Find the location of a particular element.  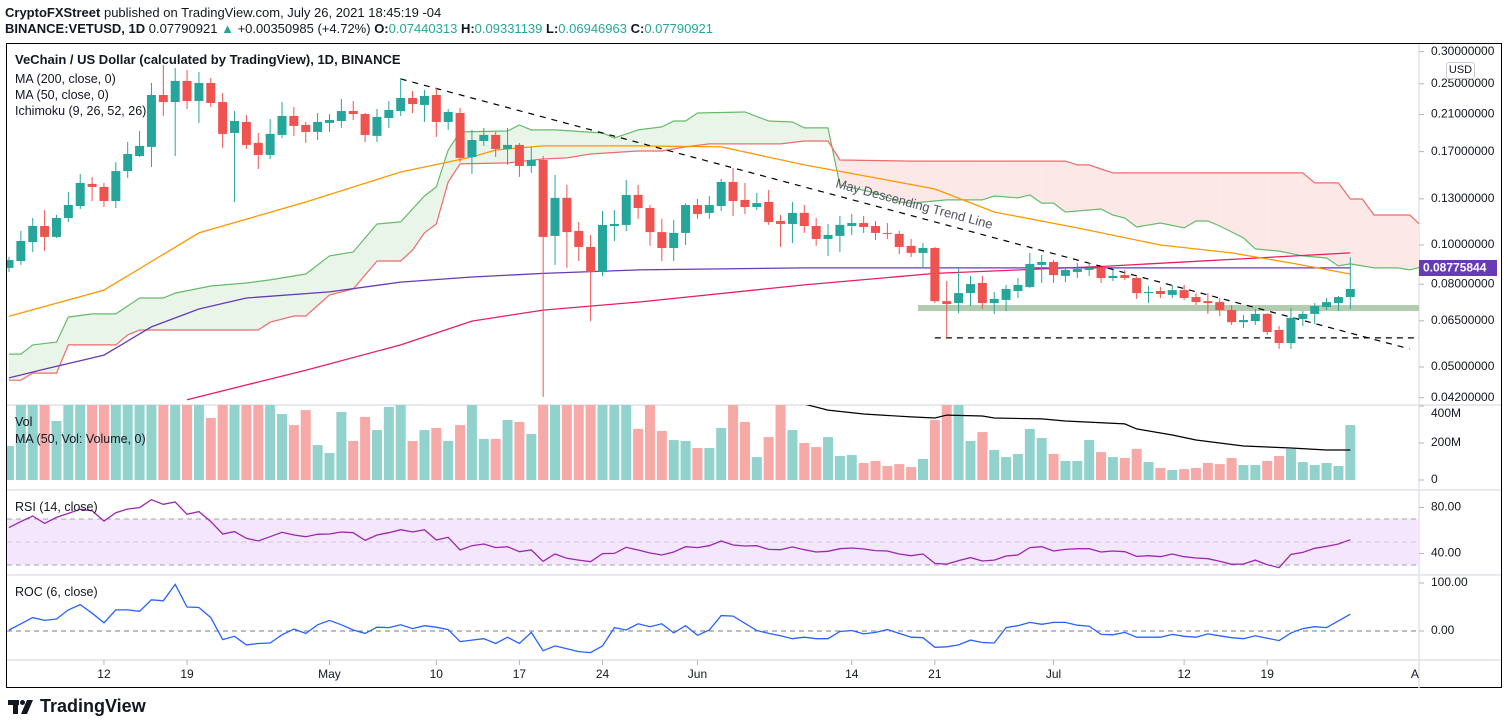

roc-line is located at coordinates (679, 618).